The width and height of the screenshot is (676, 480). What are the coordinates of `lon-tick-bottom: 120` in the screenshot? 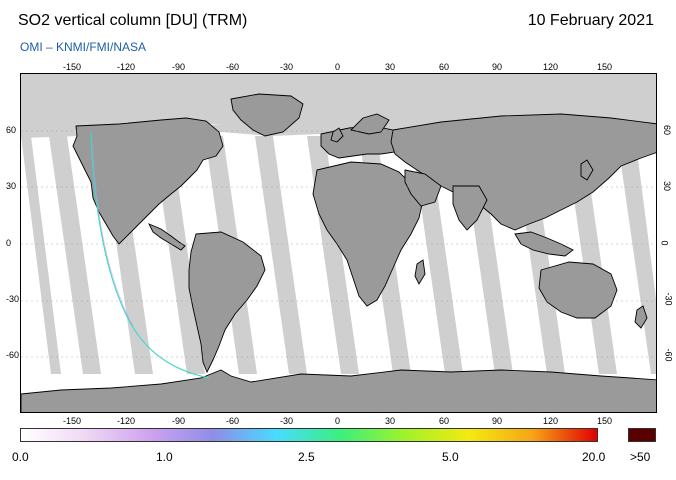 It's located at (551, 421).